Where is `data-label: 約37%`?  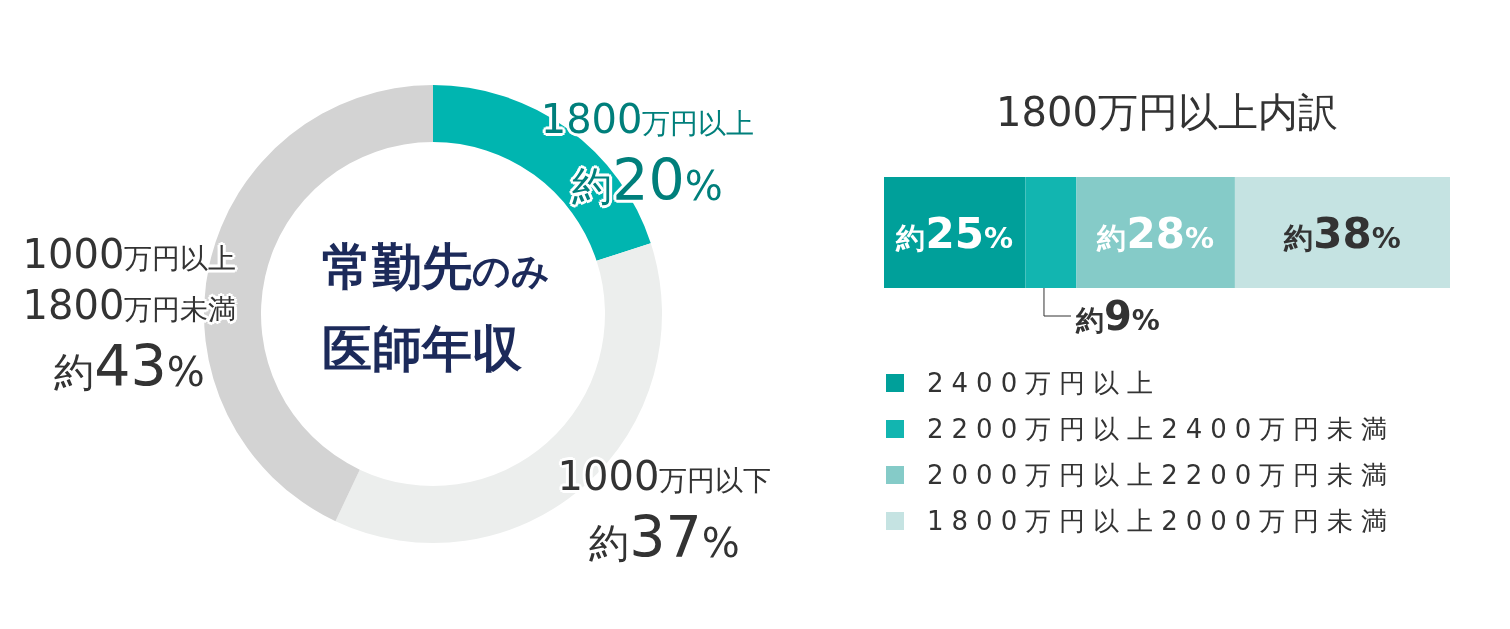
data-label: 約37% is located at coordinates (664, 536).